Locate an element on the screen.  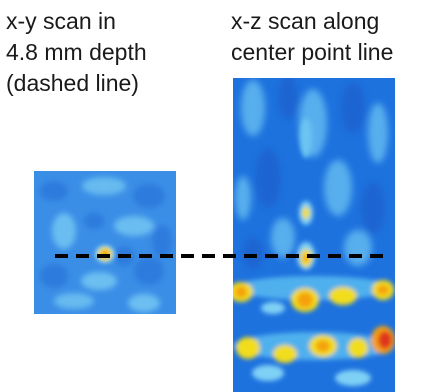
xy-scan-heatmap is located at coordinates (105, 242).